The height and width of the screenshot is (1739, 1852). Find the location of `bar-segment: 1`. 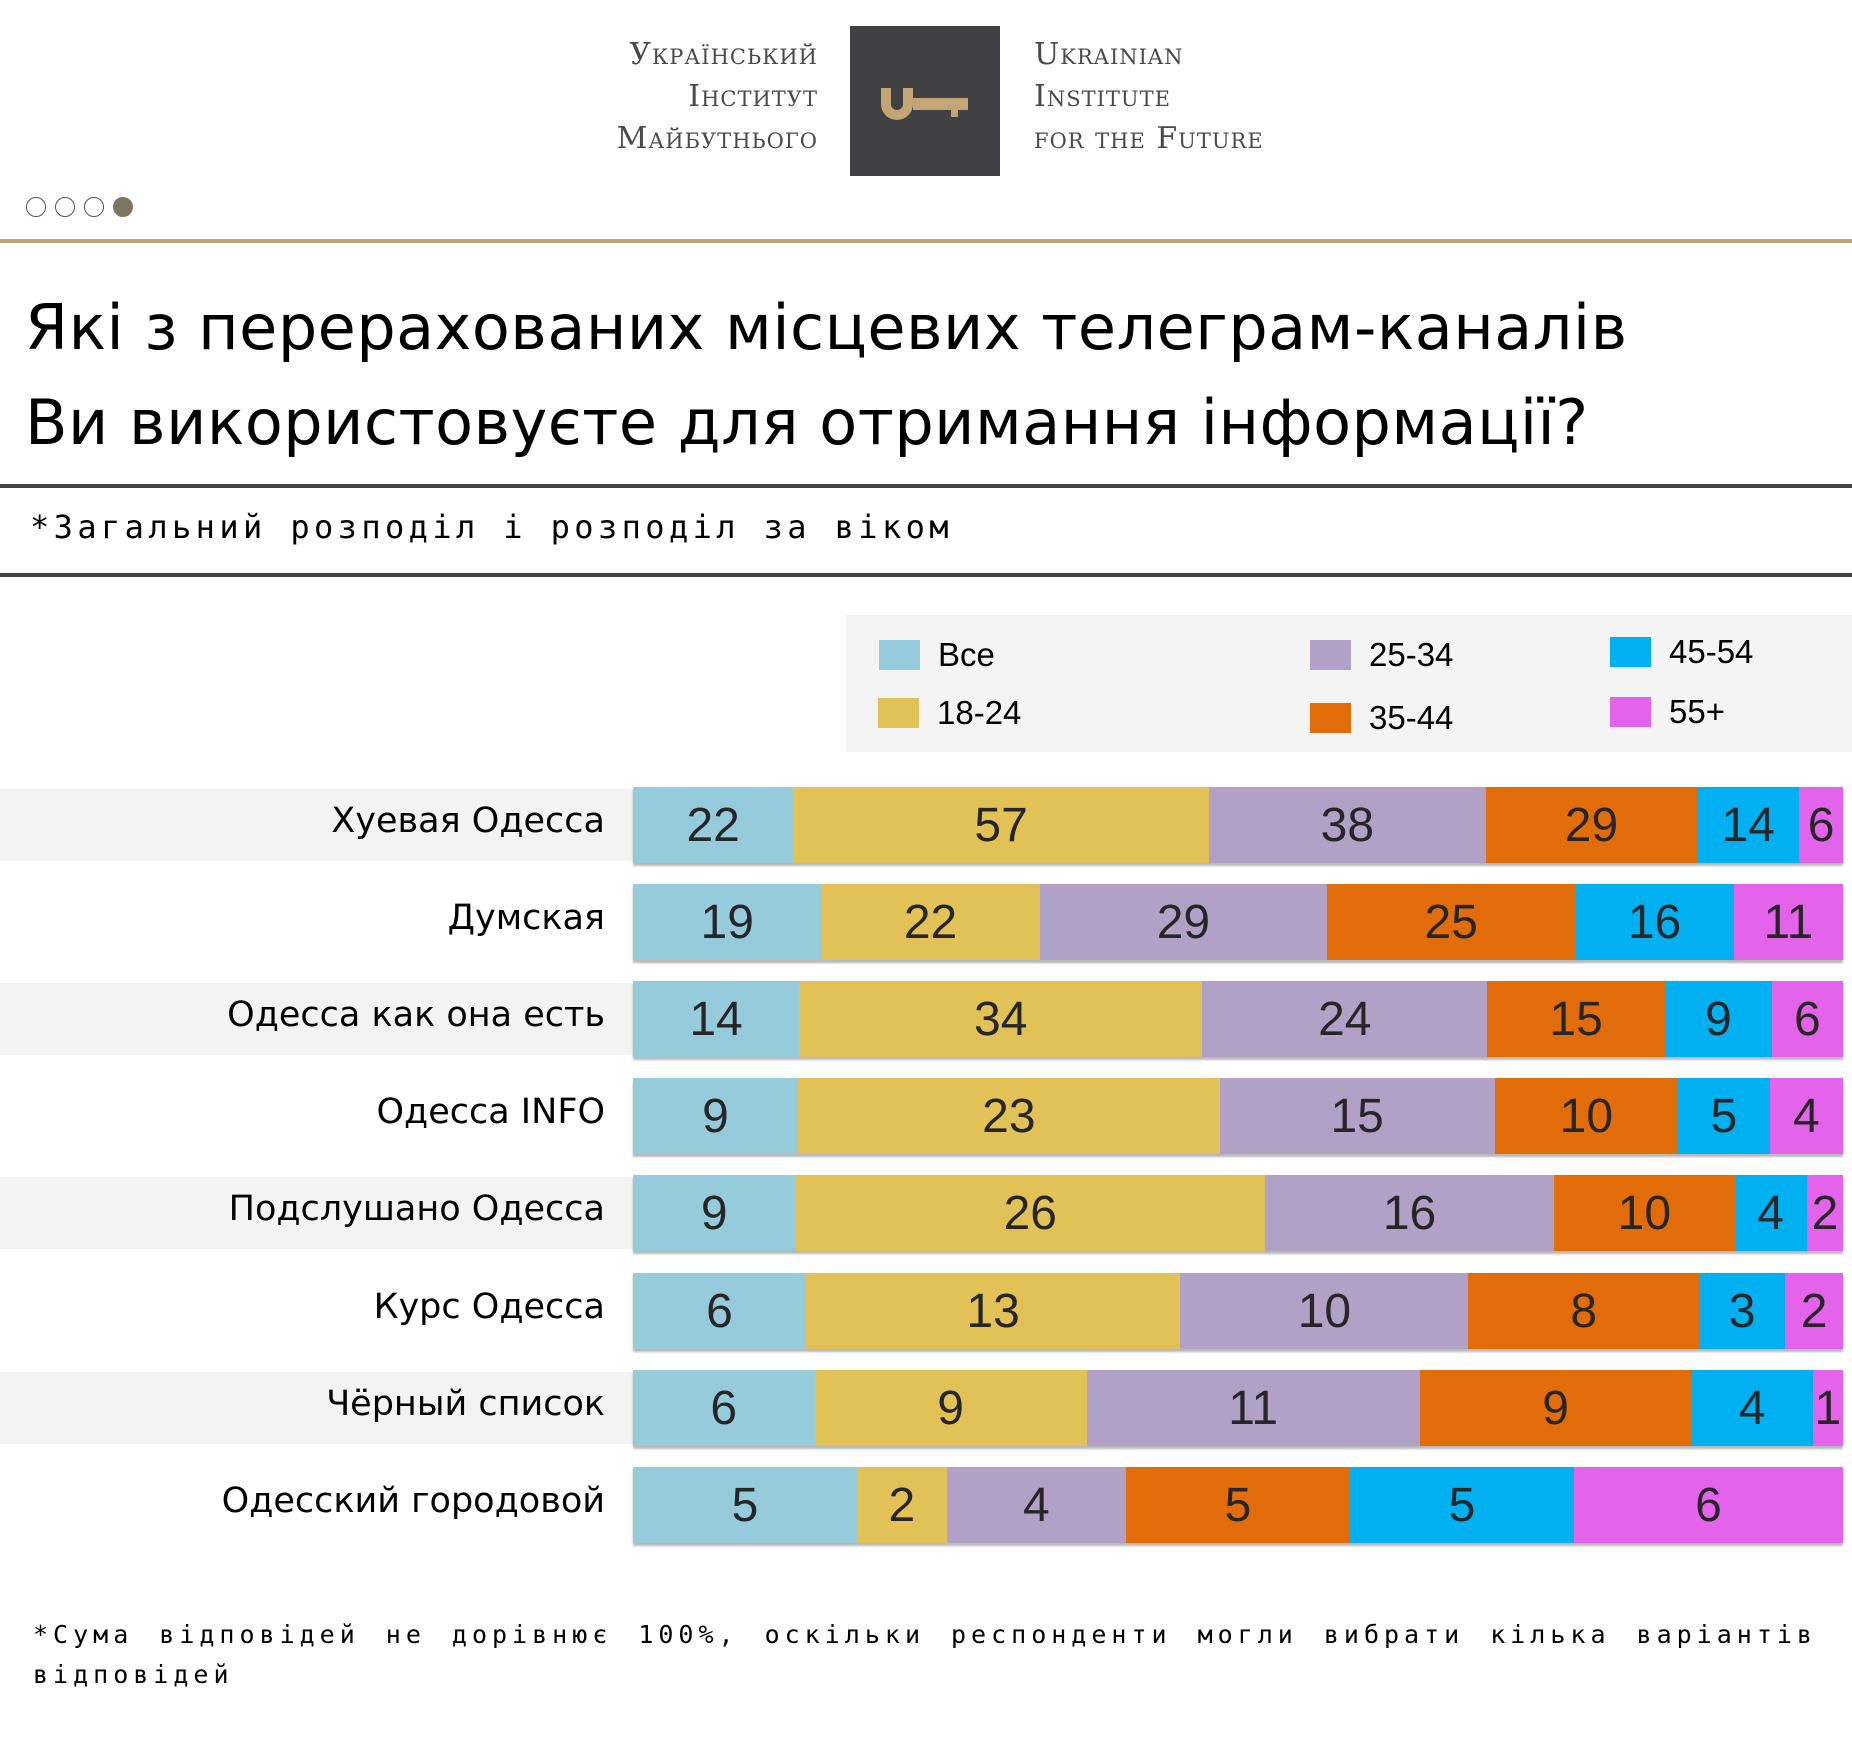

bar-segment: 1 is located at coordinates (1827, 1408).